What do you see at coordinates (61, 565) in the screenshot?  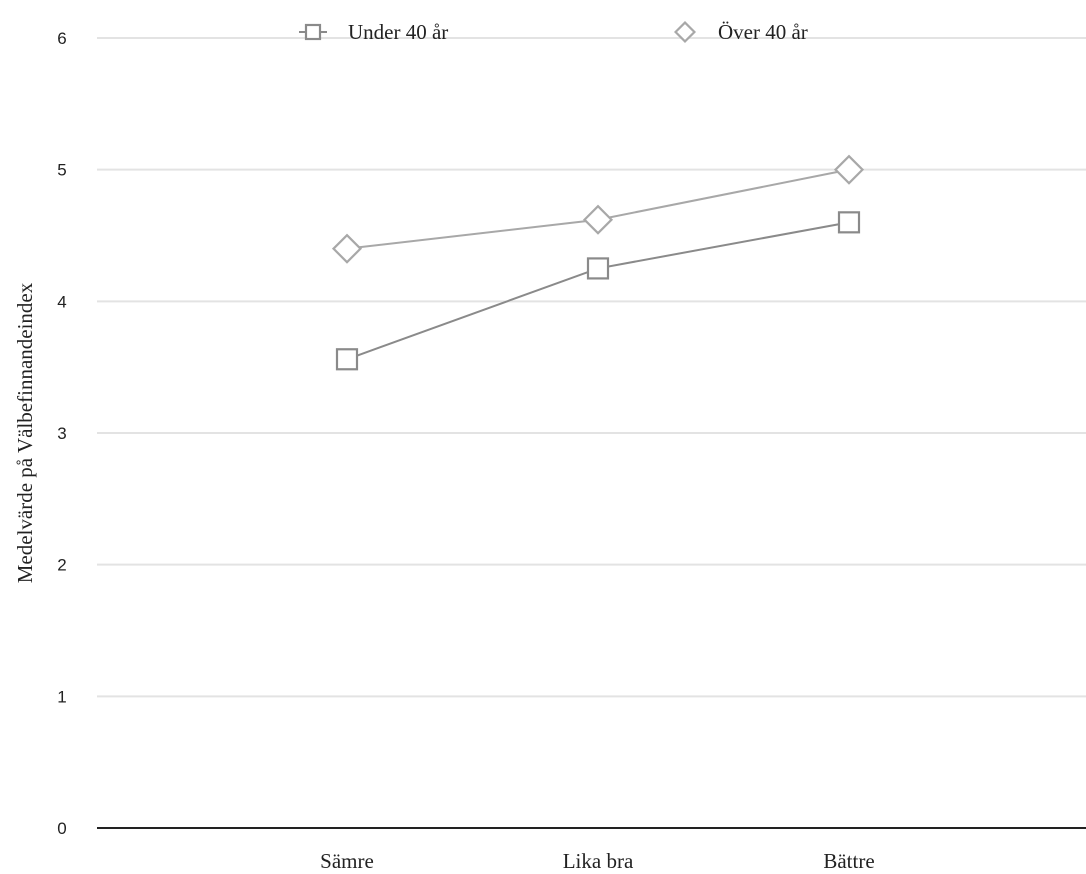 I see `y-tick-label: 2` at bounding box center [61, 565].